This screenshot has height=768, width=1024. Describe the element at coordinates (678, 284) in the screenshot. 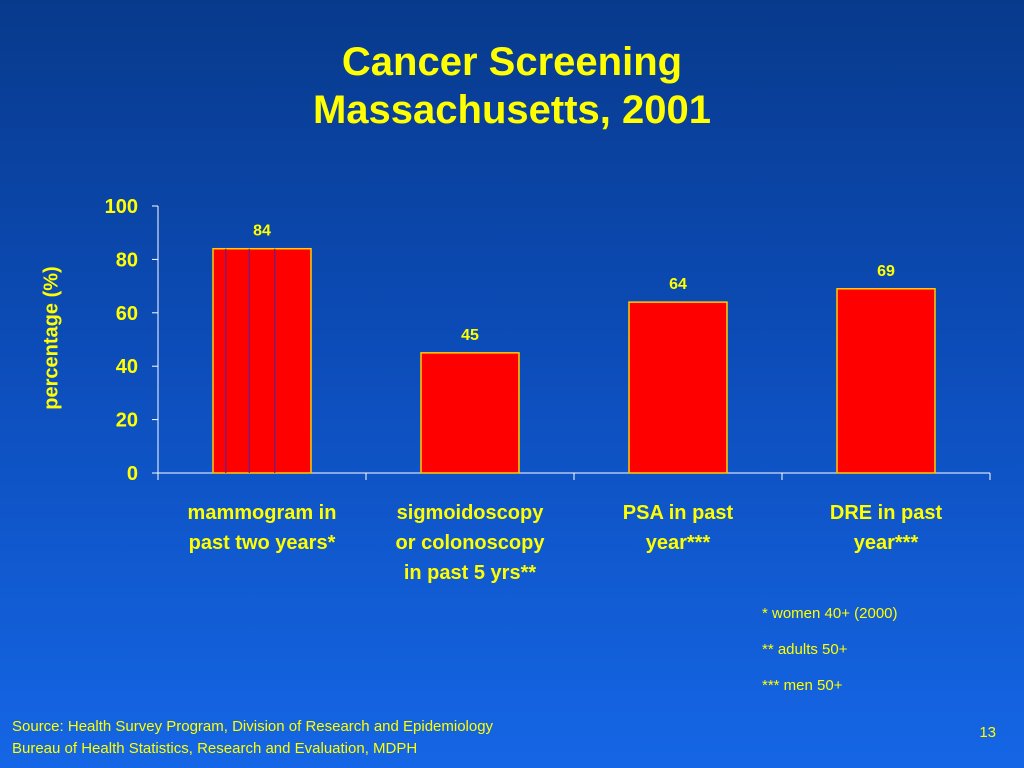

I see `bar-value-label: 64` at that location.